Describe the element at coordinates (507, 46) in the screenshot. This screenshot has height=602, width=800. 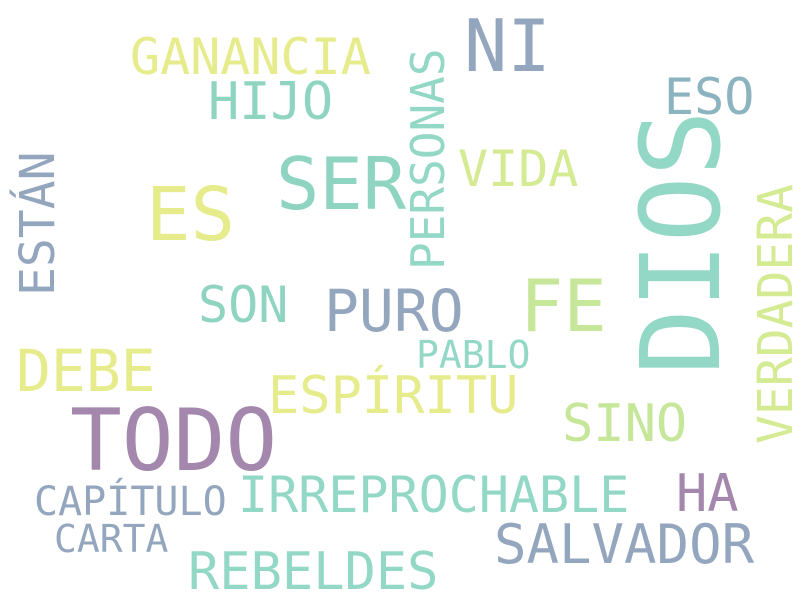
I see `word-ni: NI` at that location.